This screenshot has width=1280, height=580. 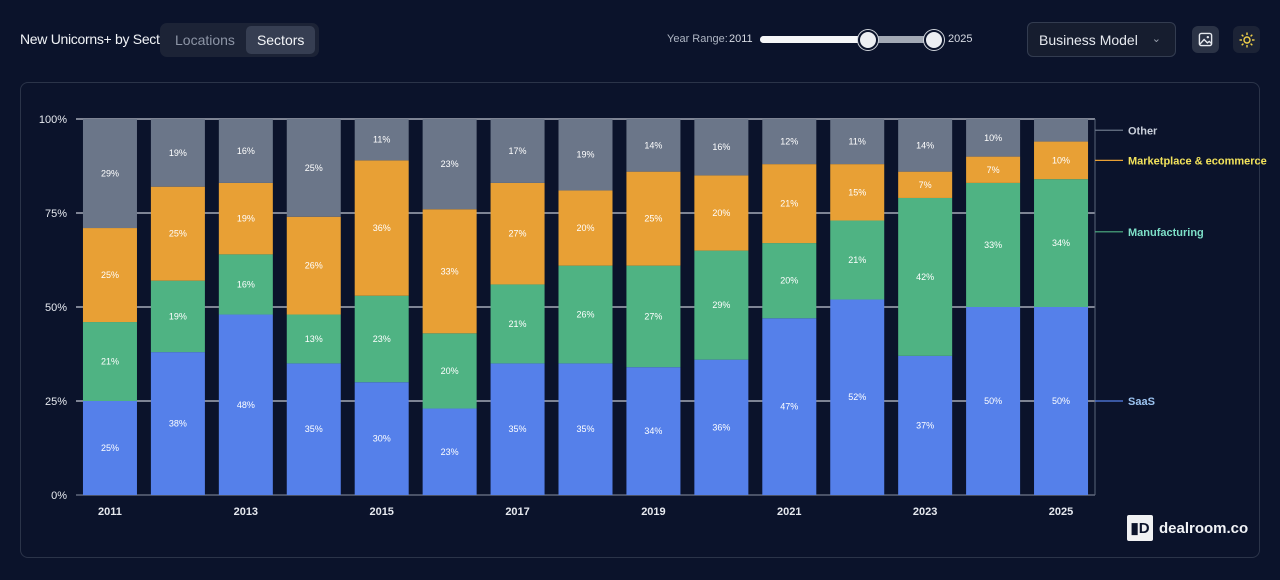 I want to click on data-label: 36%, so click(x=721, y=427).